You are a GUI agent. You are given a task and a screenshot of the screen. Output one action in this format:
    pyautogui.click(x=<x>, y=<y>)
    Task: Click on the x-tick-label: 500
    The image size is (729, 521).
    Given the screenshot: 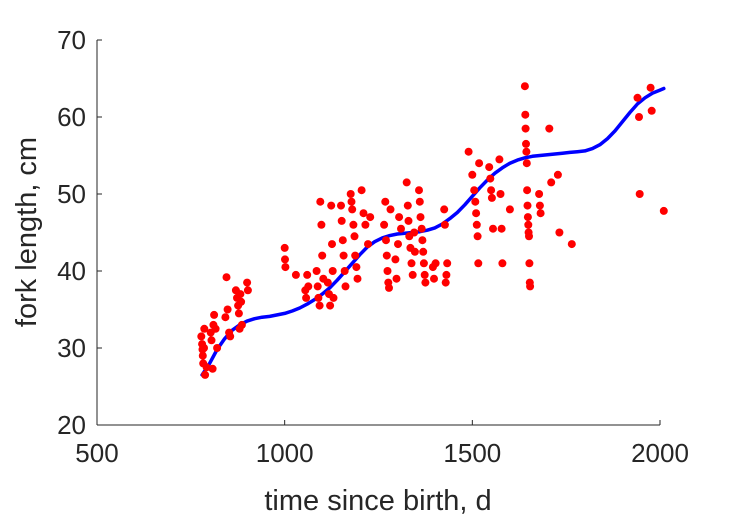 What is the action you would take?
    pyautogui.click(x=96, y=453)
    